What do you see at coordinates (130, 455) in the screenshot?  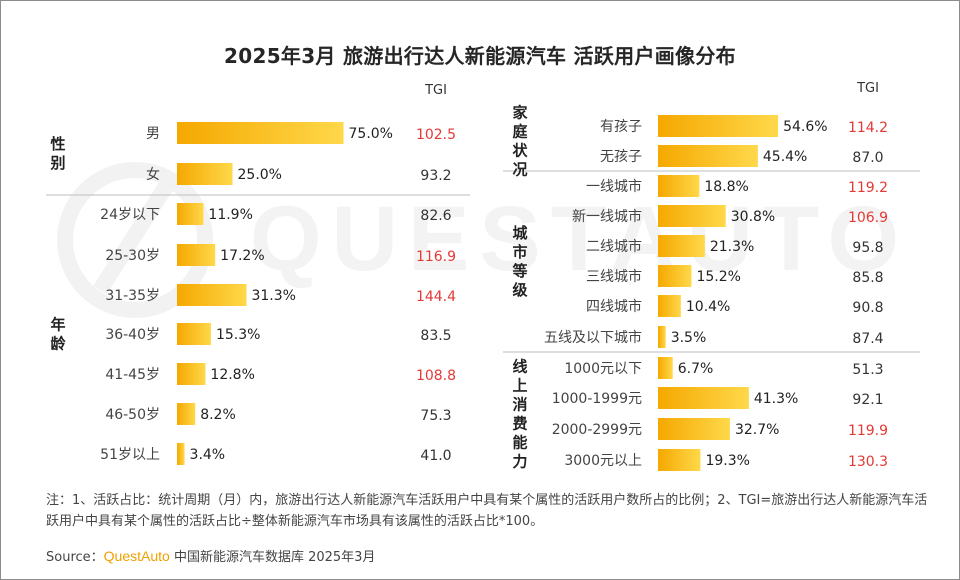 I see `category-label: 51岁以上` at bounding box center [130, 455].